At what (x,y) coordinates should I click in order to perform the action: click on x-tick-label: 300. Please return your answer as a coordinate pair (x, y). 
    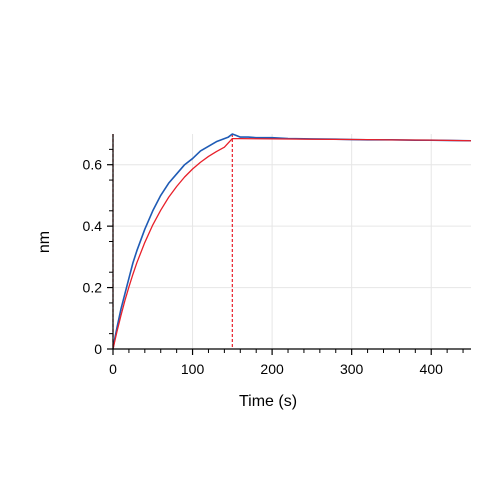
    Looking at the image, I should click on (352, 369).